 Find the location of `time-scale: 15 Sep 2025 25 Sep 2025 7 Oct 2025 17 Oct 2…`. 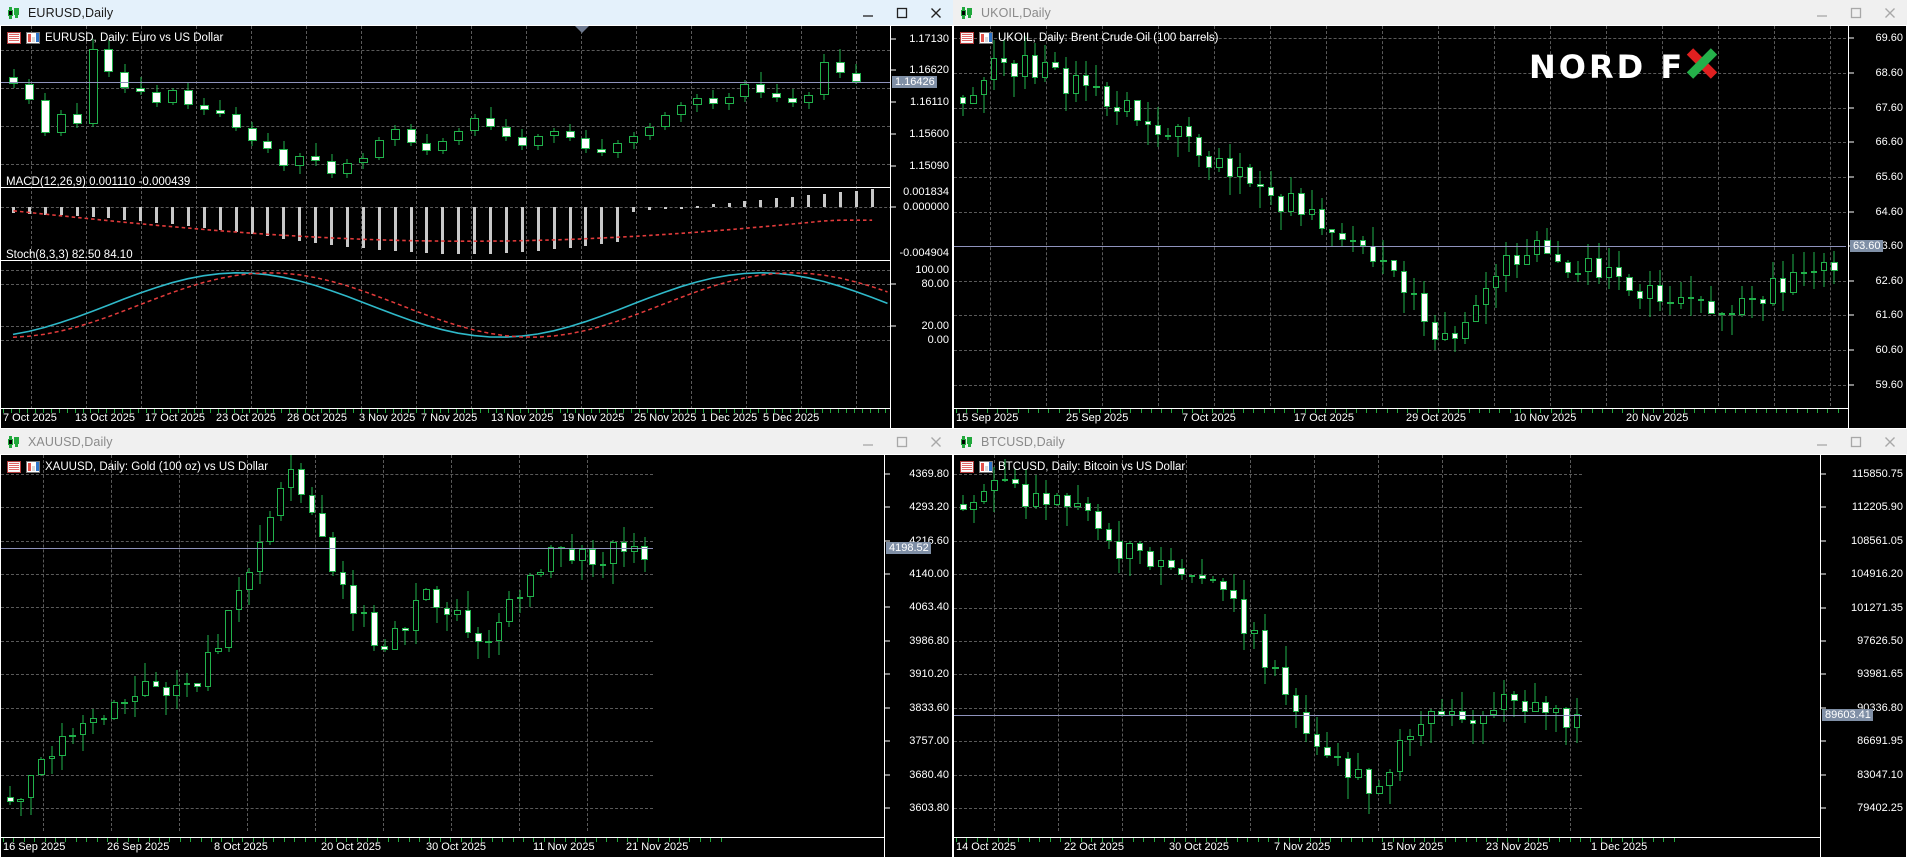

time-scale: 15 Sep 2025 25 Sep 2025 7 Oct 2025 17 Oct 2… is located at coordinates (1401, 418).